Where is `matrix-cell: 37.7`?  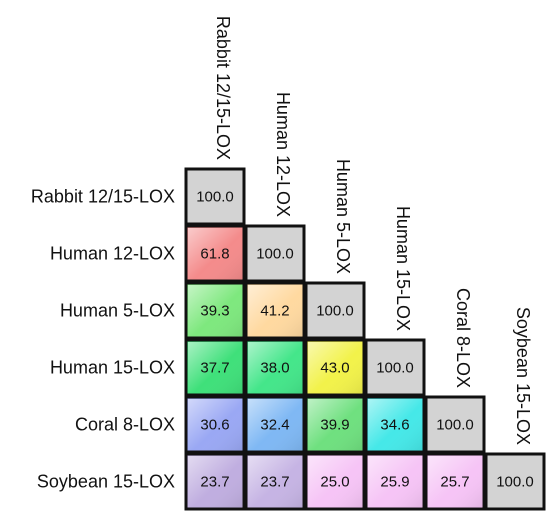 matrix-cell: 37.7 is located at coordinates (215, 367).